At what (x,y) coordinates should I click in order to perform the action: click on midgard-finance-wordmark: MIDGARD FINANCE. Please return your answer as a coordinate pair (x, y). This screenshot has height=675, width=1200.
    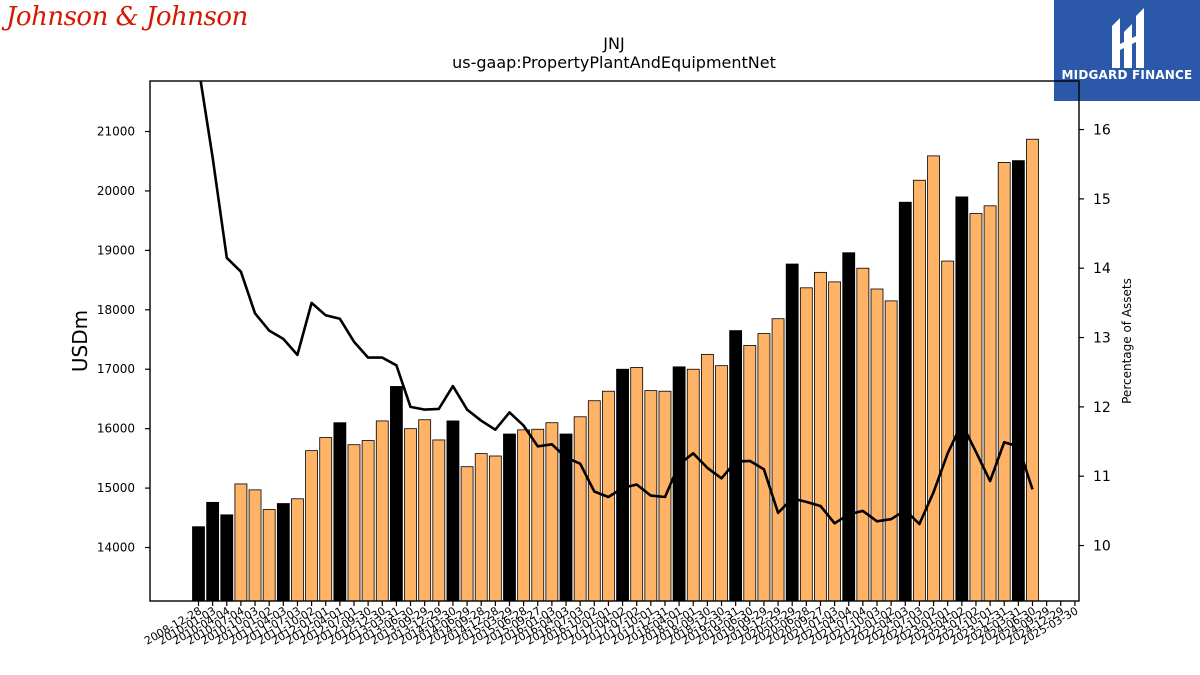
    Looking at the image, I should click on (1127, 75).